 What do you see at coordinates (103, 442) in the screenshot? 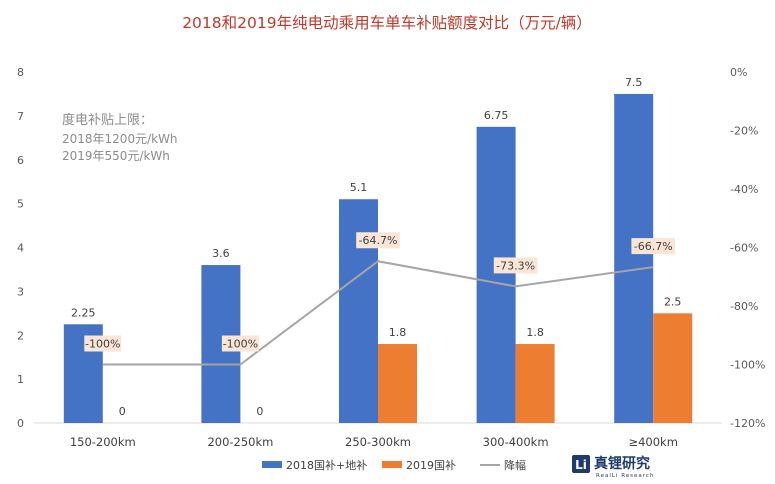
I see `x-tick-label: 150-200km` at bounding box center [103, 442].